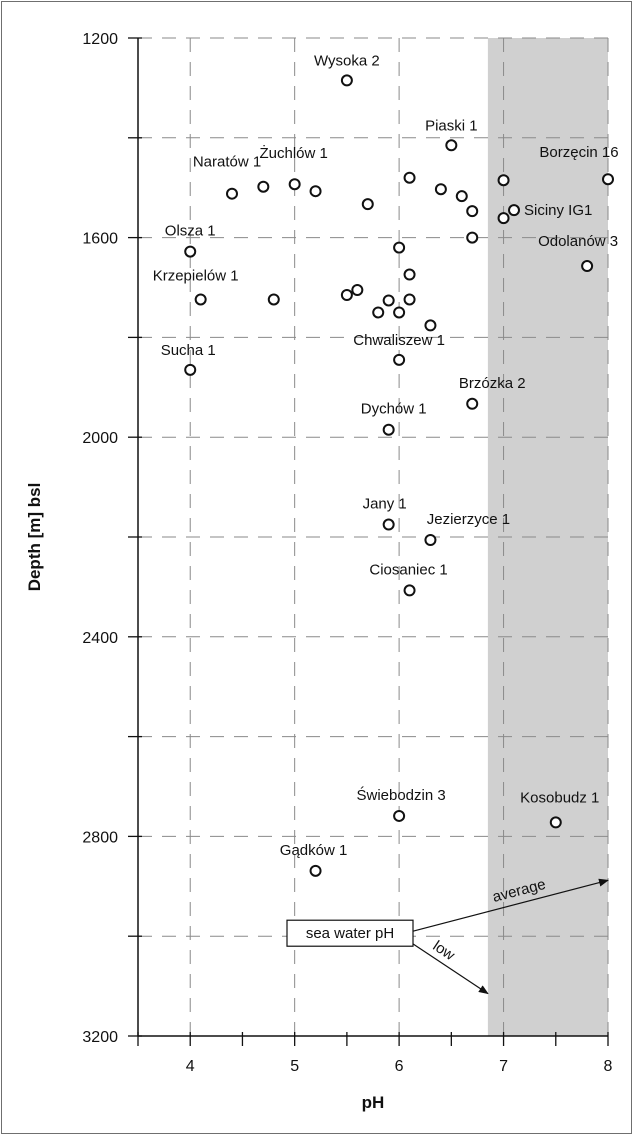 The height and width of the screenshot is (1137, 635). Describe the element at coordinates (196, 275) in the screenshot. I see `point-label: Krzepielów 1` at that location.